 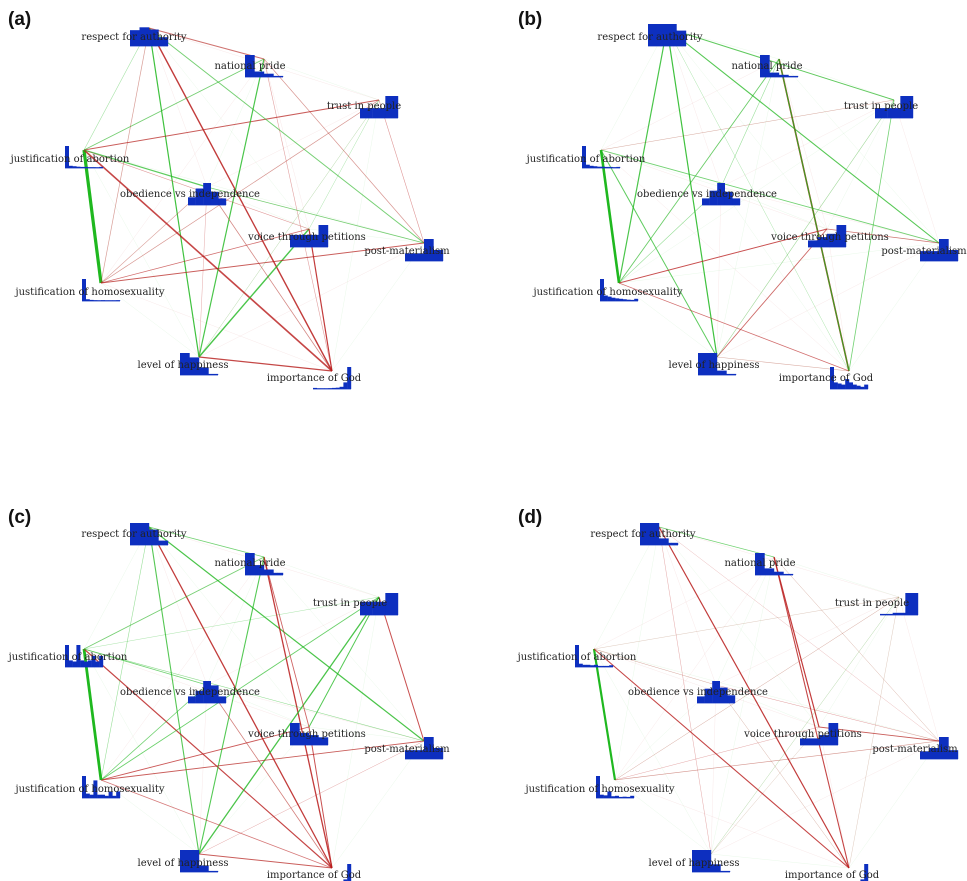 I want to click on edge-level-of-happiness-post-materialism, so click(x=311, y=797).